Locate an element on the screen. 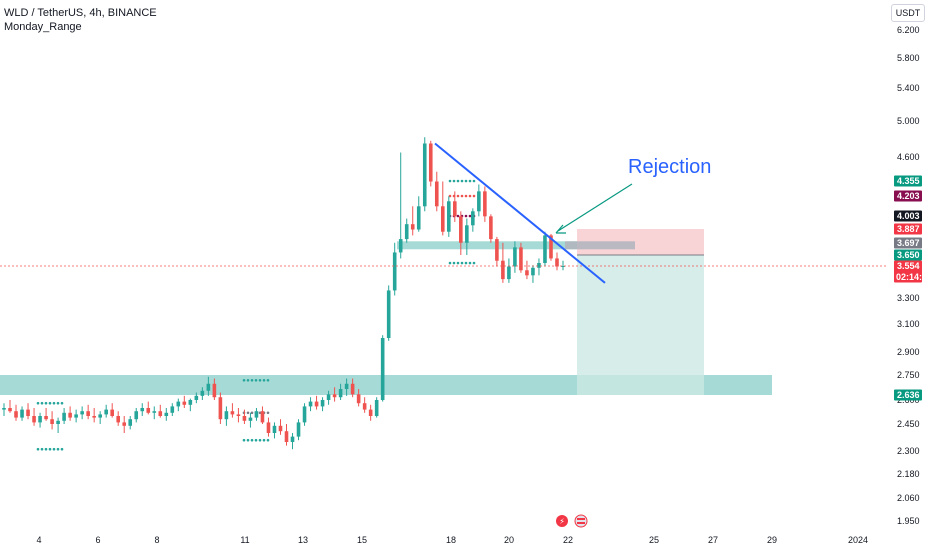 The height and width of the screenshot is (550, 932). price-tick: 5.800 is located at coordinates (908, 58).